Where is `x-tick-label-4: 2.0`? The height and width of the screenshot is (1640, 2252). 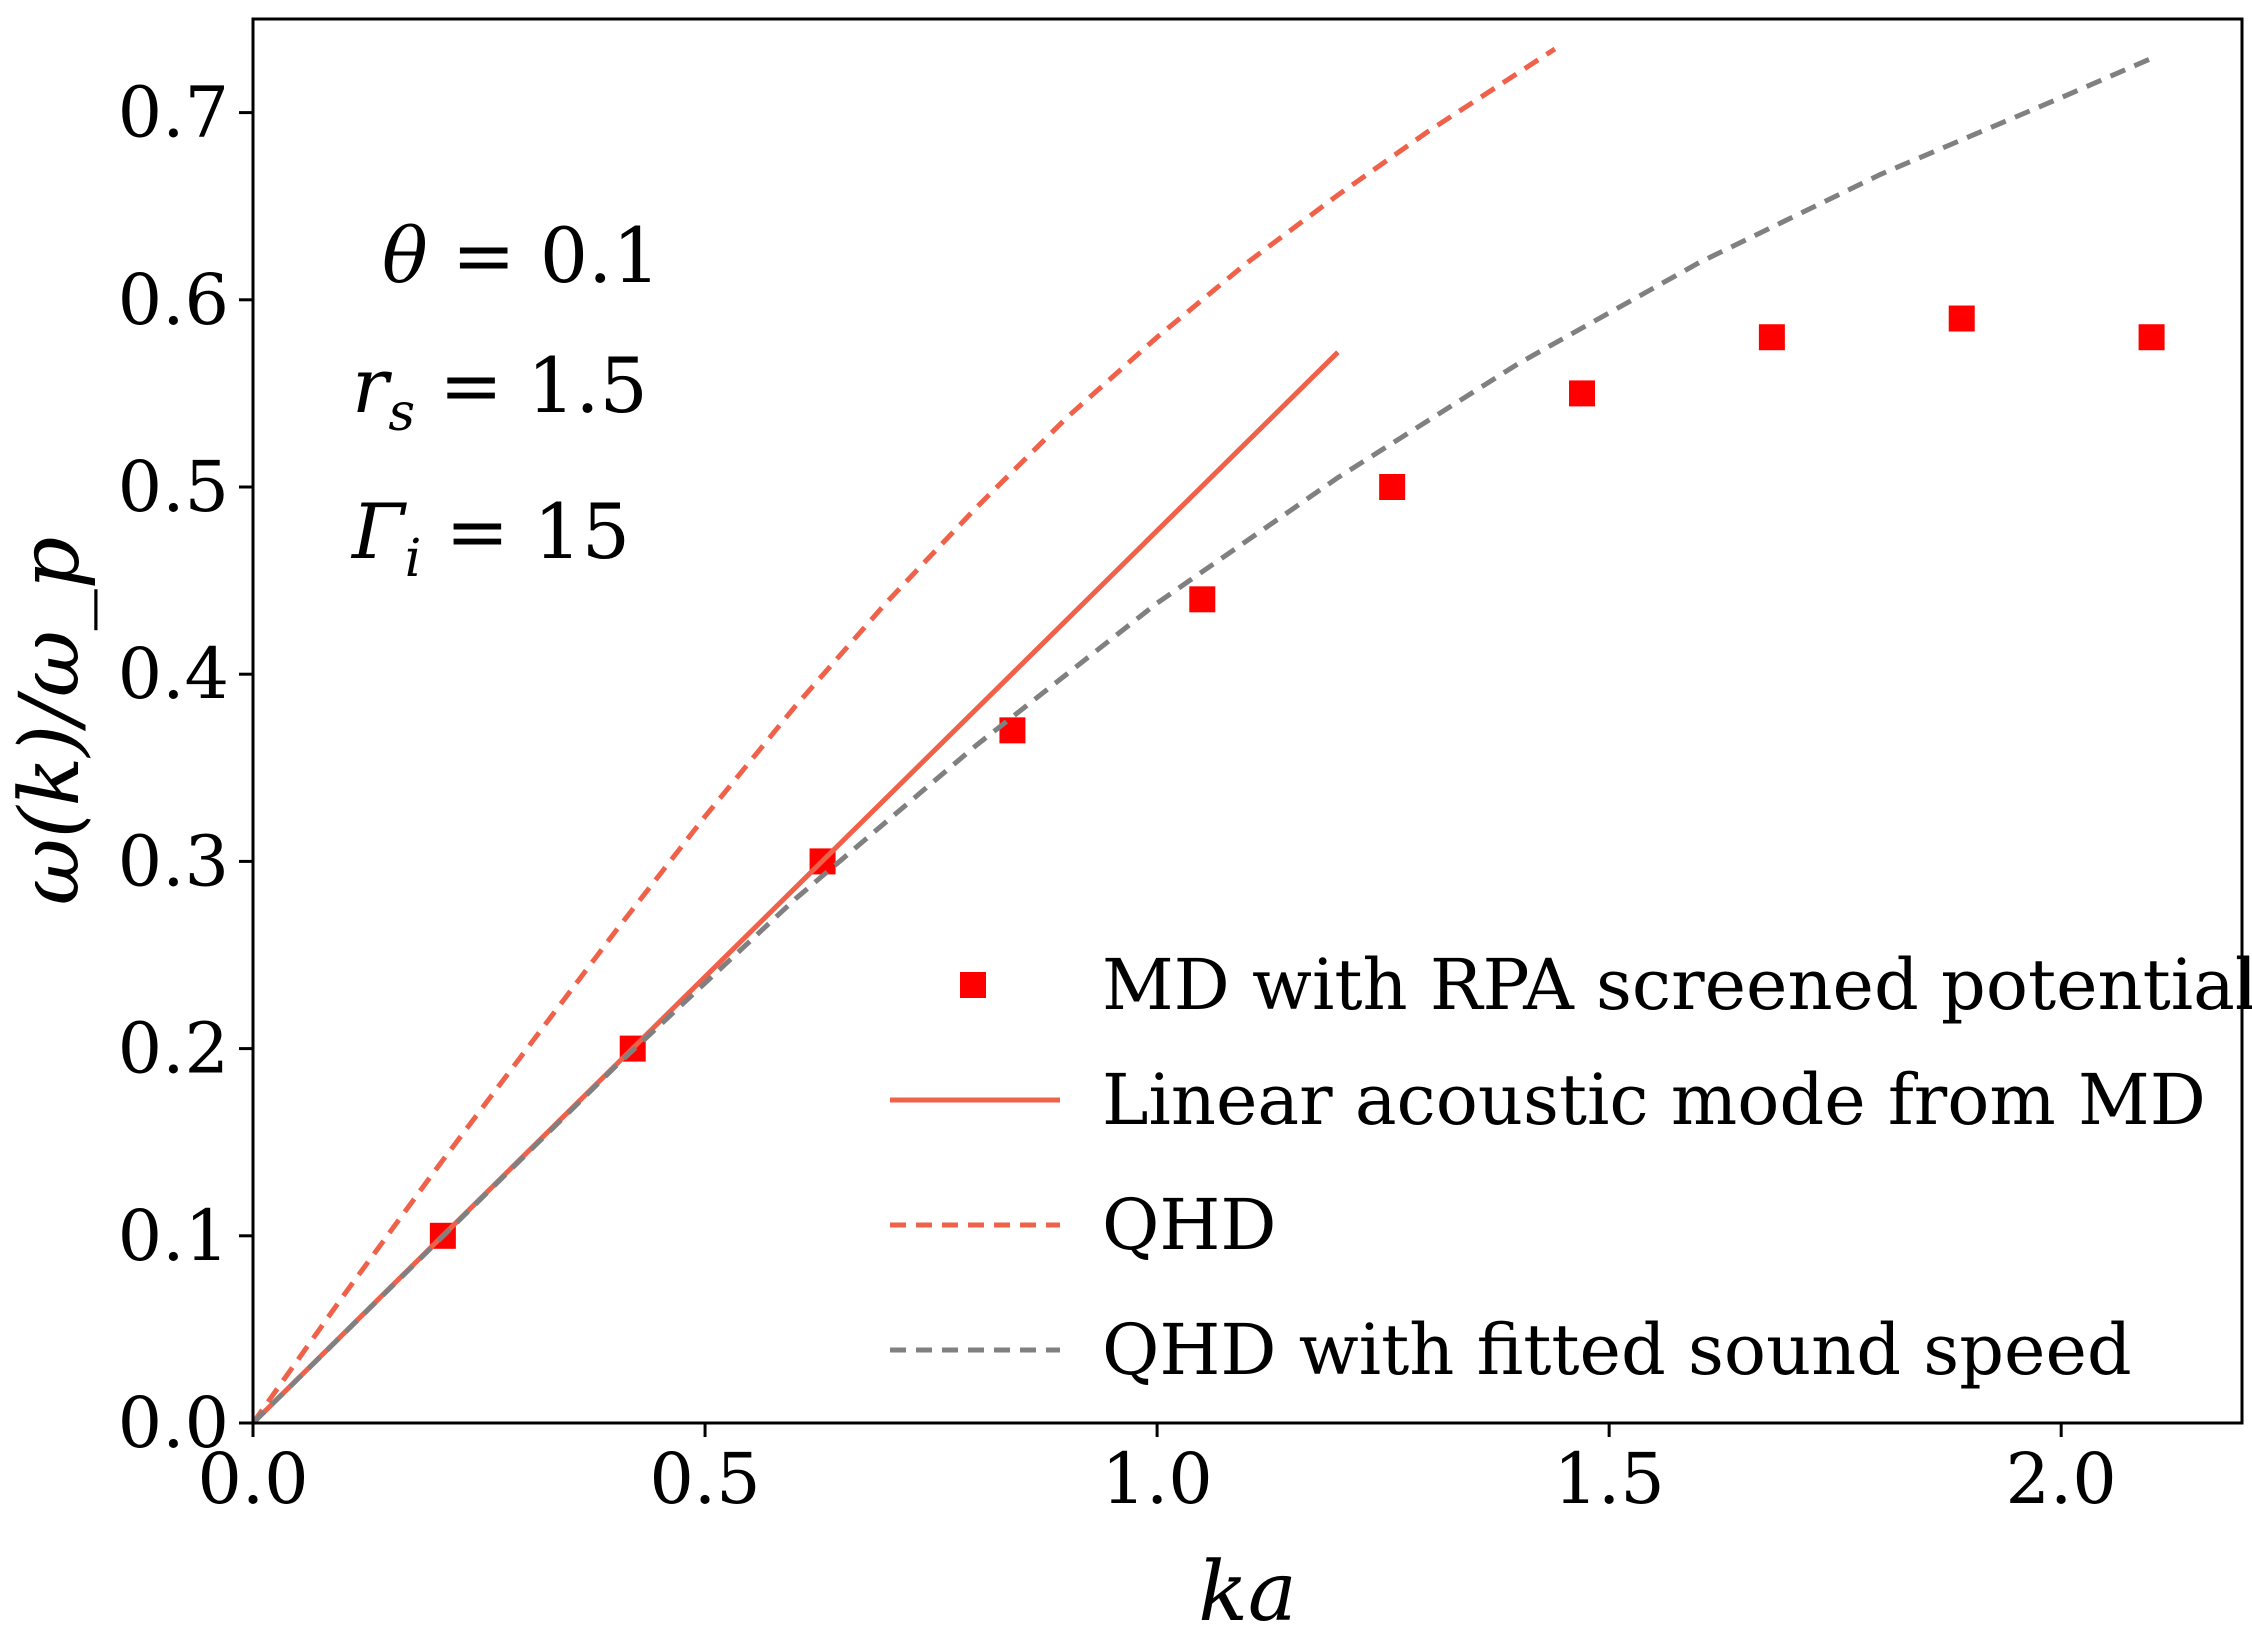 x-tick-label-4: 2.0 is located at coordinates (2061, 1479).